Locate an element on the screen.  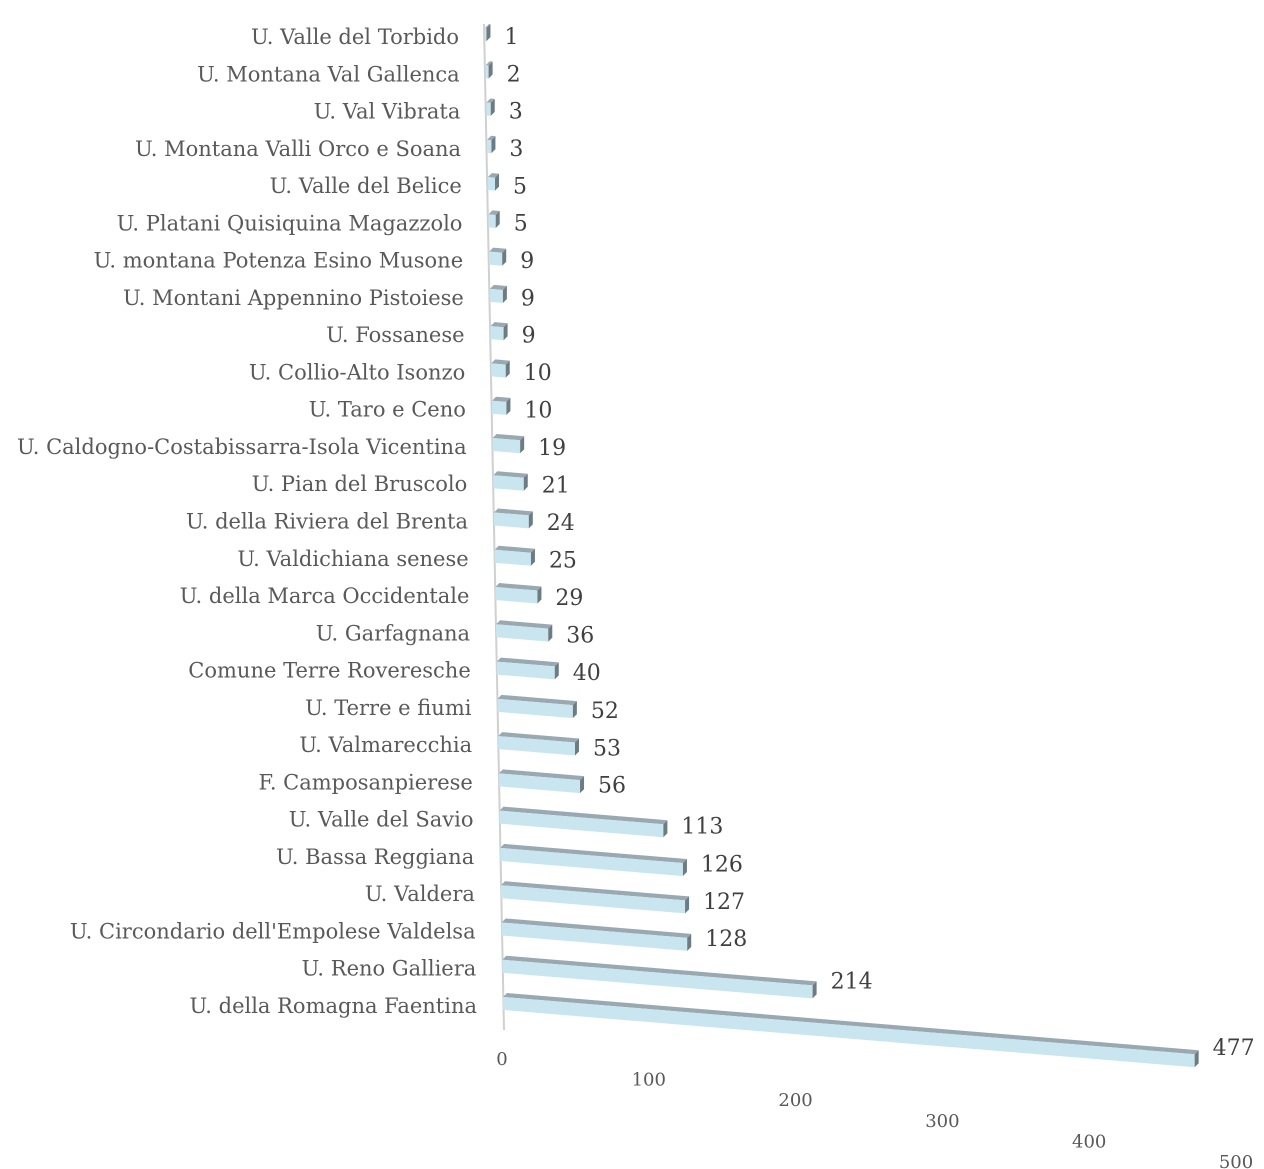
category-label: U. Fossanese is located at coordinates (395, 335).